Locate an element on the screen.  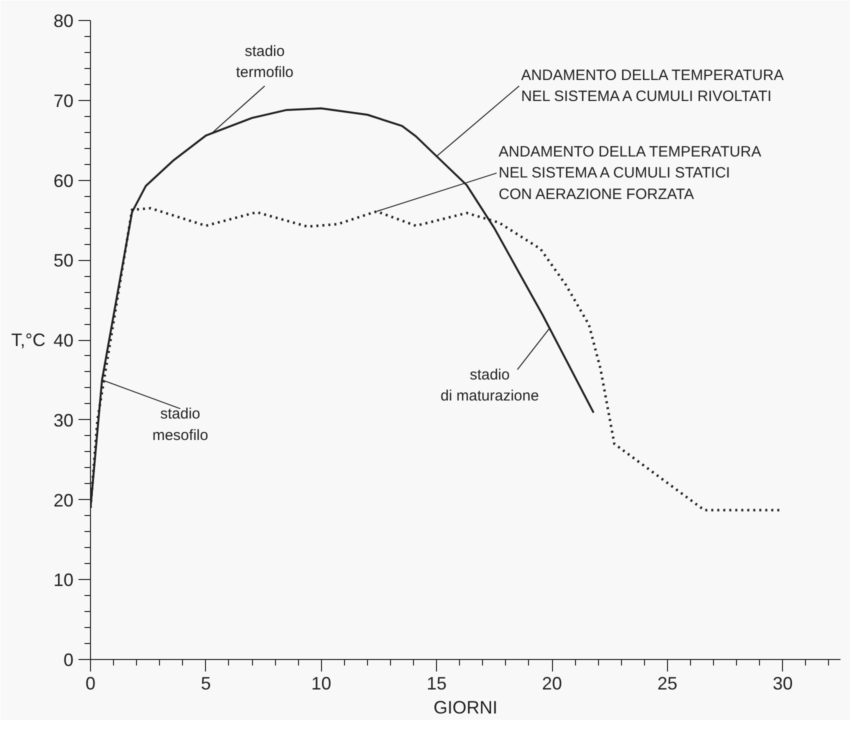
text: ANDAMENTO DELLA TEMPERATURA NEL SISTEMA A CUMULI RIVOLTATI is located at coordinates (652, 86).